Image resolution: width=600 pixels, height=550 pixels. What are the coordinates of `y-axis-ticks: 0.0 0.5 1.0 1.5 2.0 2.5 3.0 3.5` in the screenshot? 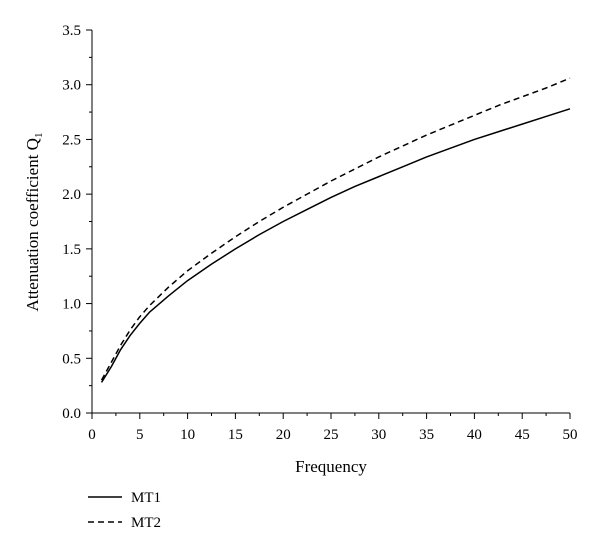 It's located at (77, 222).